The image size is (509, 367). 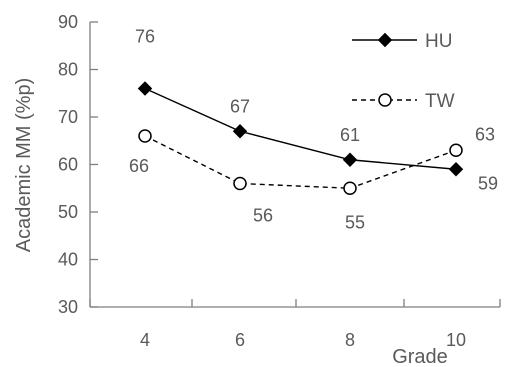 I want to click on data-label-hu: 76, so click(x=145, y=37).